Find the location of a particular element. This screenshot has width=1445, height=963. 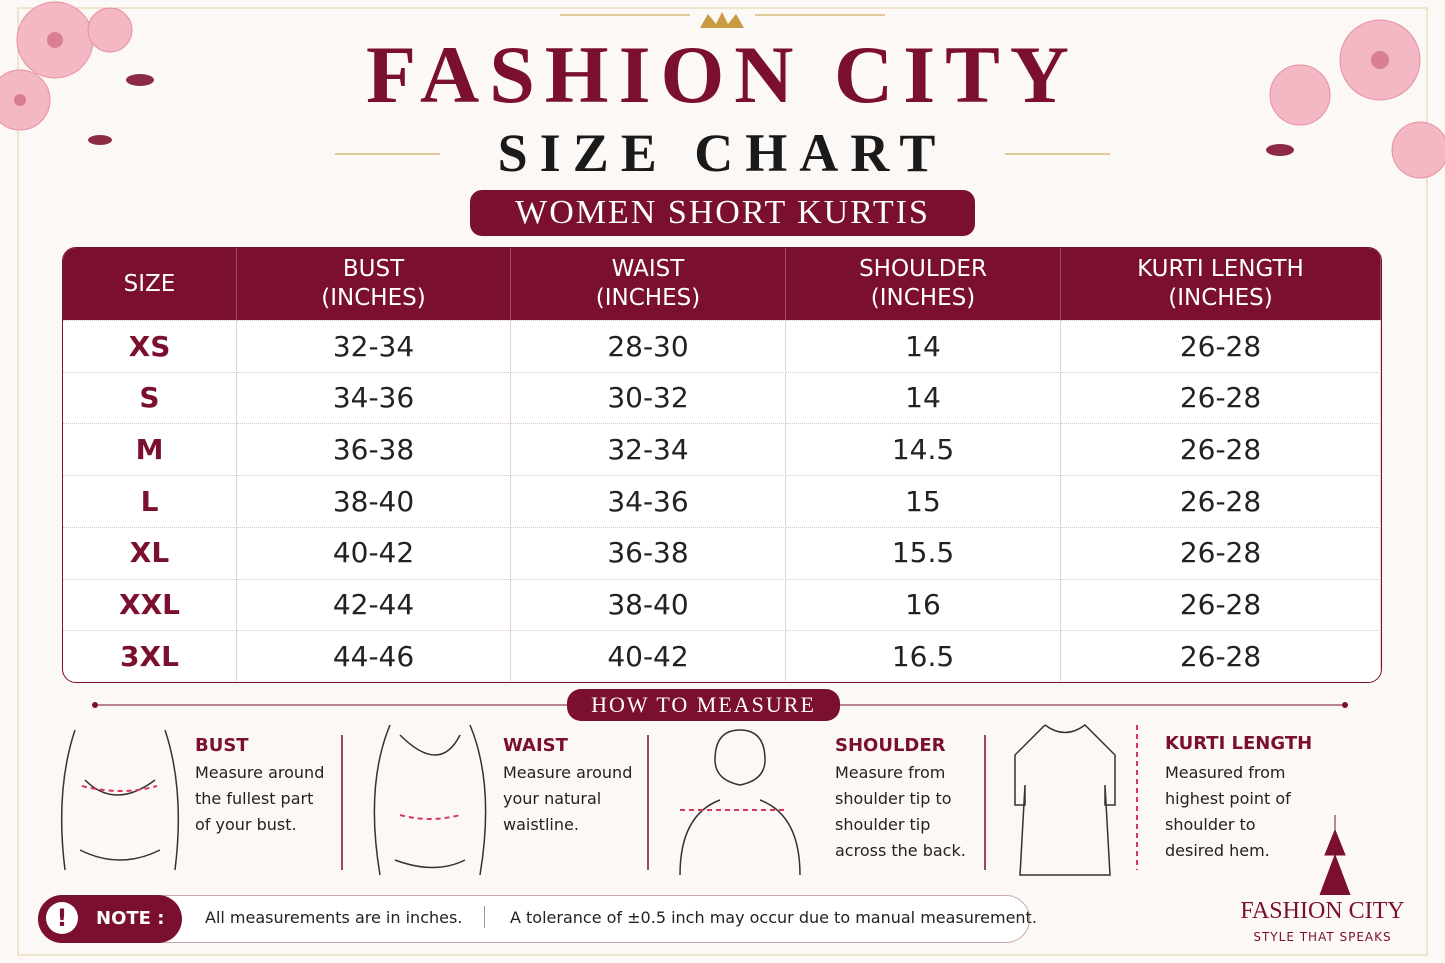

table-cell: 44-46 is located at coordinates (374, 656).